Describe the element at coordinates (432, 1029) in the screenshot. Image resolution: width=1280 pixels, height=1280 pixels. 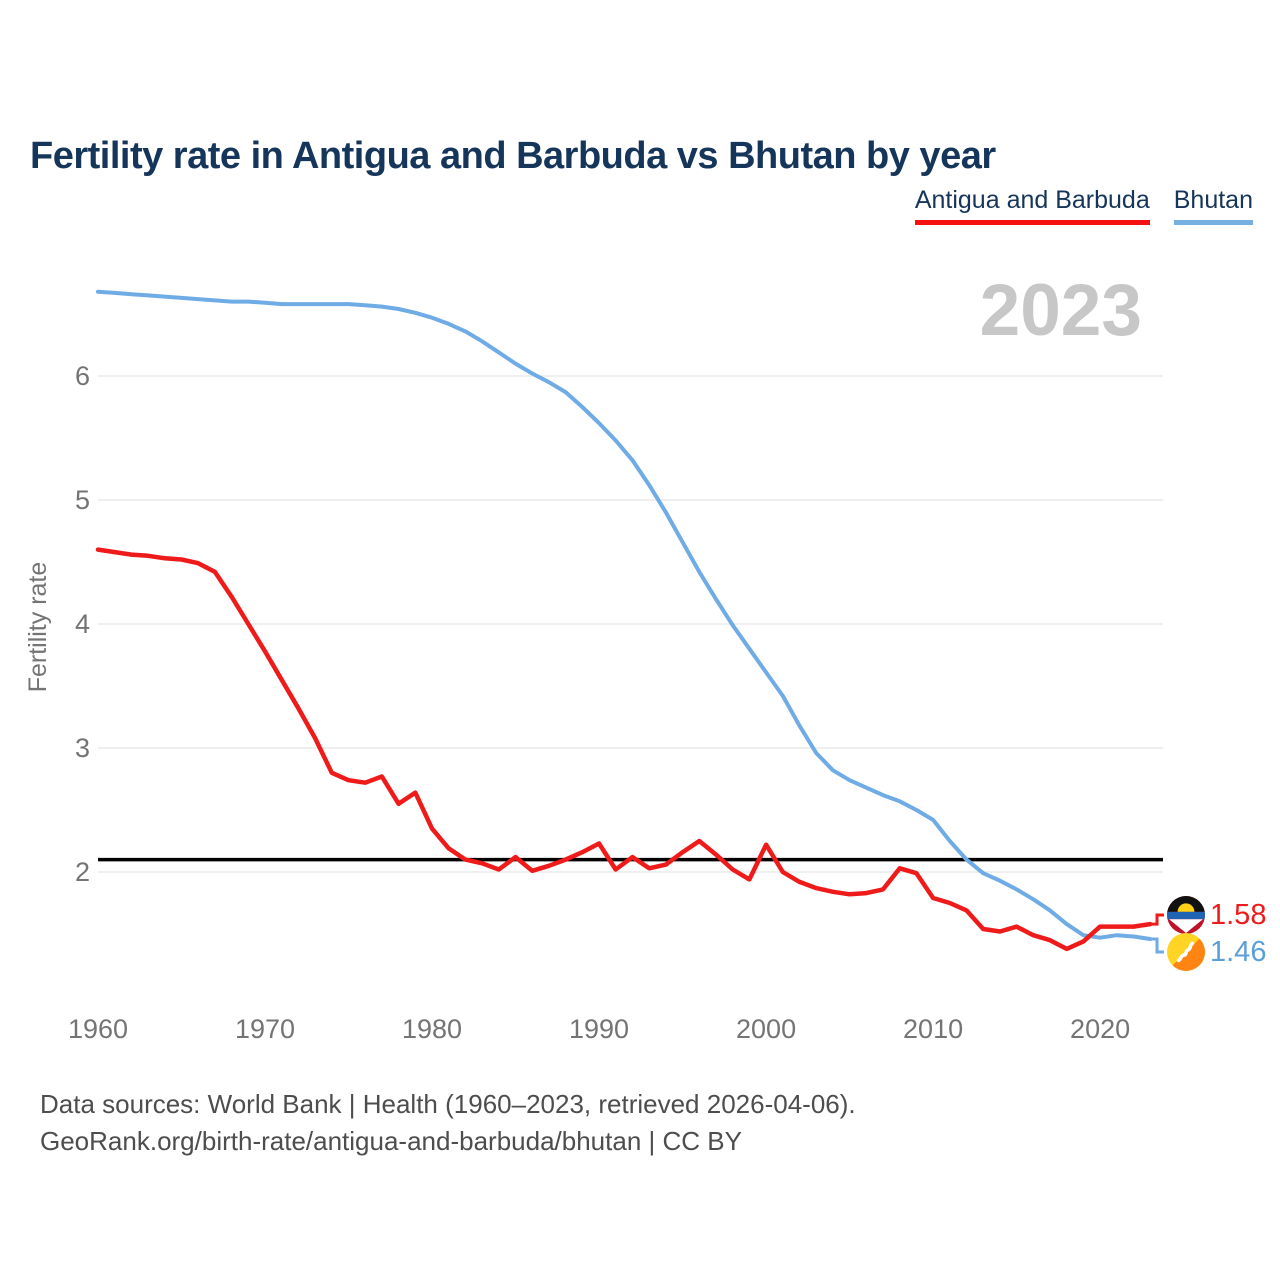
I see `x-tick-label-1980: 1980` at that location.